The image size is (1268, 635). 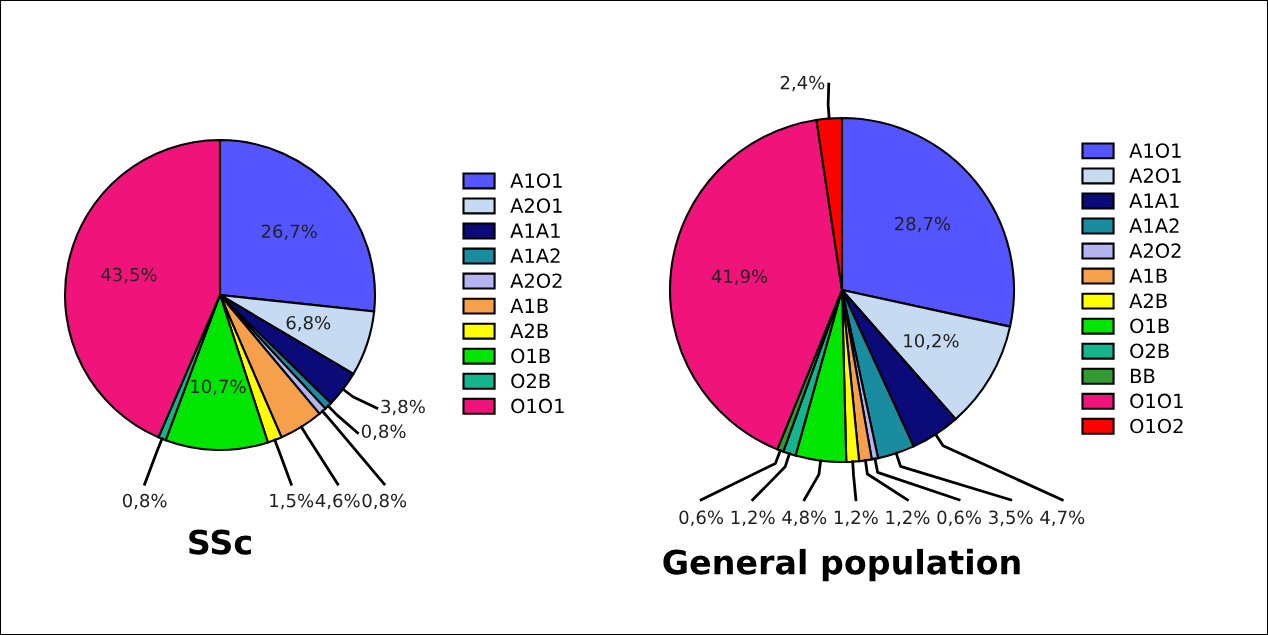 What do you see at coordinates (218, 387) in the screenshot?
I see `data-label: 10,7%` at bounding box center [218, 387].